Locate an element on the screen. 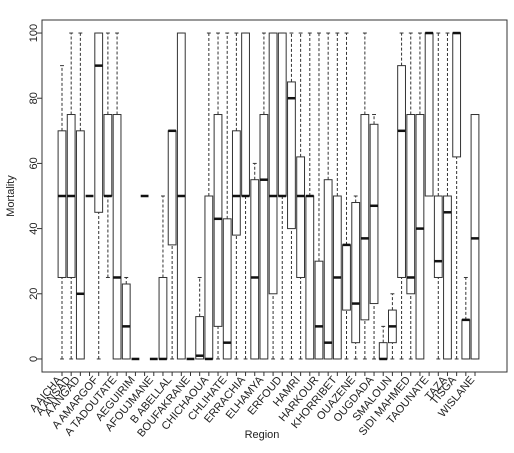  y-axis-label: Mortality is located at coordinates (11, 196).